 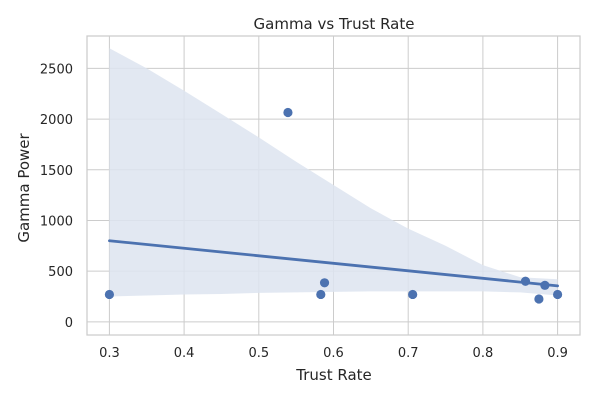 What do you see at coordinates (109, 353) in the screenshot?
I see `x-tick-label: 0.3` at bounding box center [109, 353].